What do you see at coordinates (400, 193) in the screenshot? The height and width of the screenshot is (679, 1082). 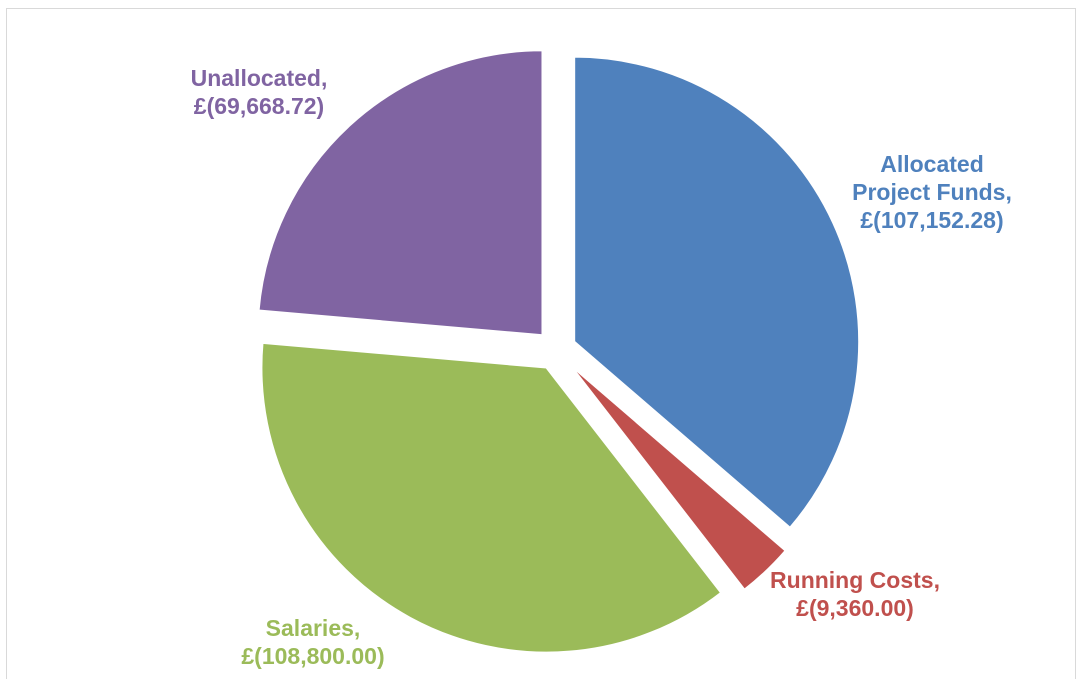 I see `pie-slice-unallocated` at bounding box center [400, 193].